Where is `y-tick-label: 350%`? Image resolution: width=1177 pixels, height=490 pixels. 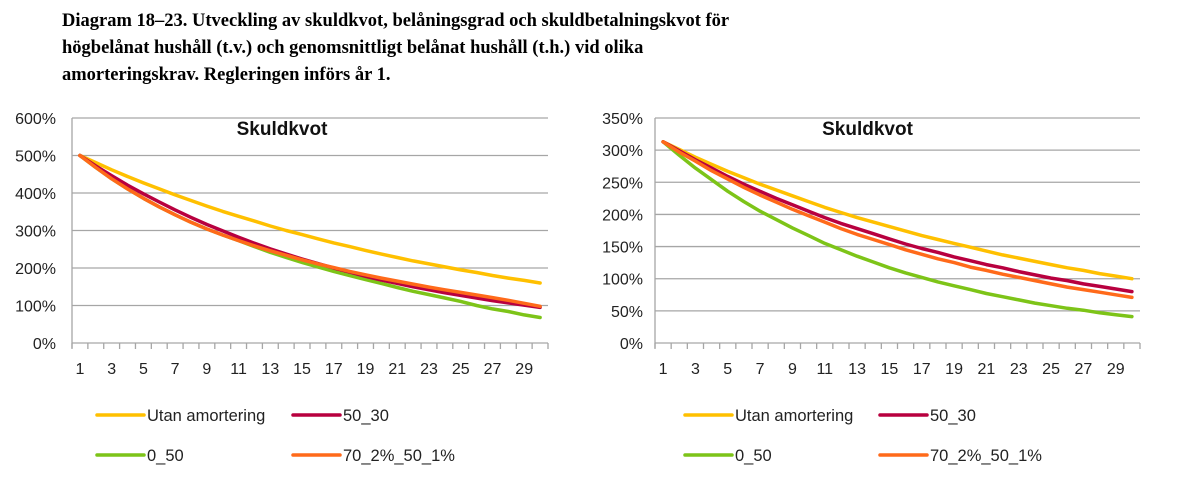 y-tick-label: 350% is located at coordinates (622, 119).